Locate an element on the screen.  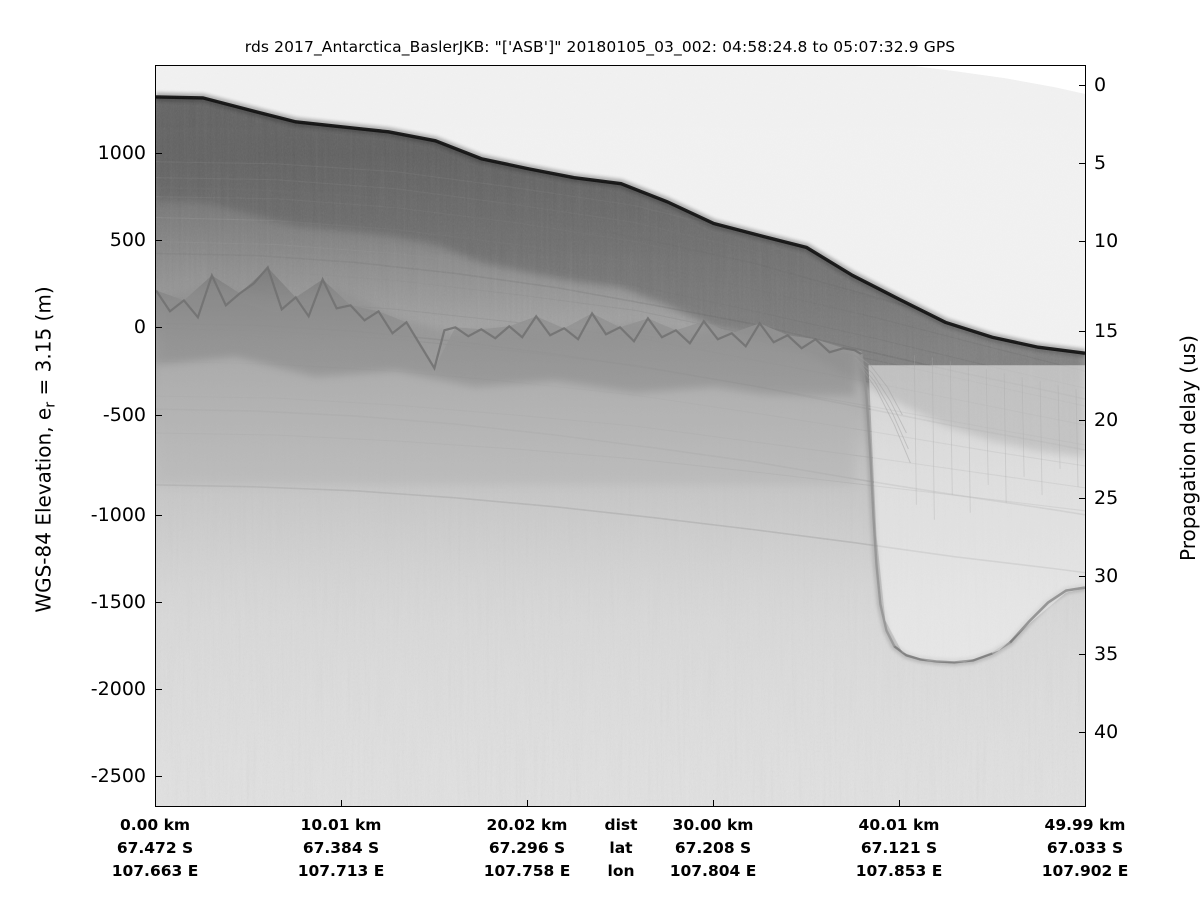
geo-lon-4: 107.853 E is located at coordinates (899, 871).